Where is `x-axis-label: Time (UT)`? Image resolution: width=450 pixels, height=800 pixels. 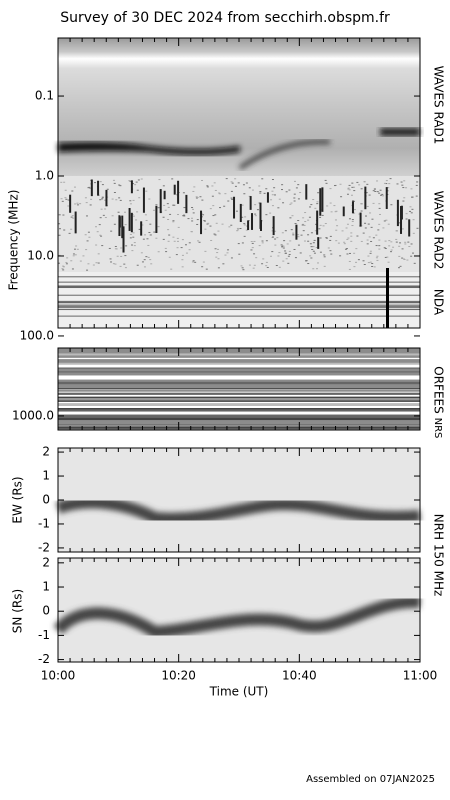
x-axis-label: Time (UT) is located at coordinates (239, 692).